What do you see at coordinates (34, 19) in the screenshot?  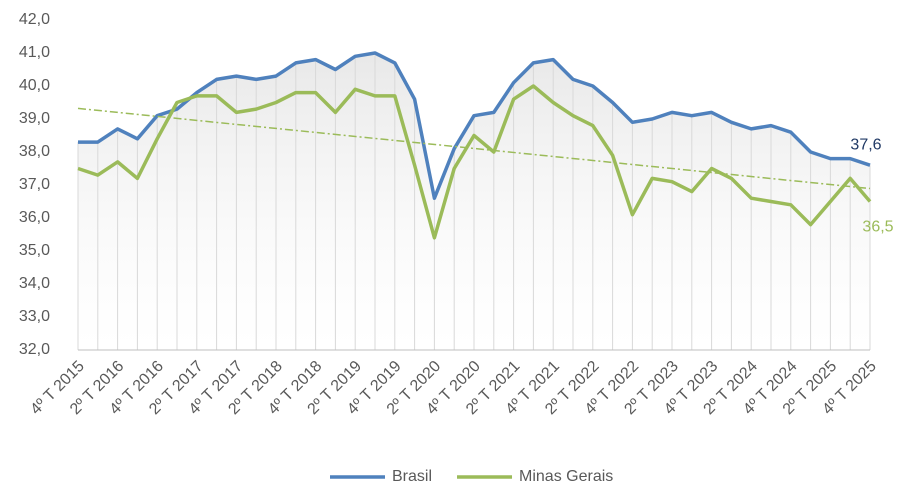 I see `y-tick-label: 42,0` at bounding box center [34, 19].